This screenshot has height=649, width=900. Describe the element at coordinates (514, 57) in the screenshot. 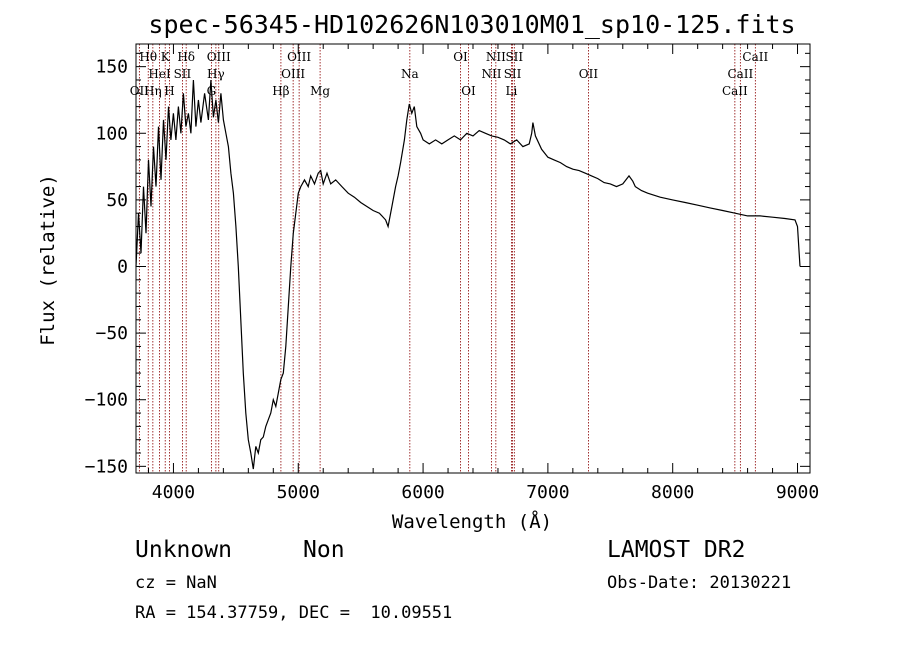

I see `marker-label-22: SII` at that location.